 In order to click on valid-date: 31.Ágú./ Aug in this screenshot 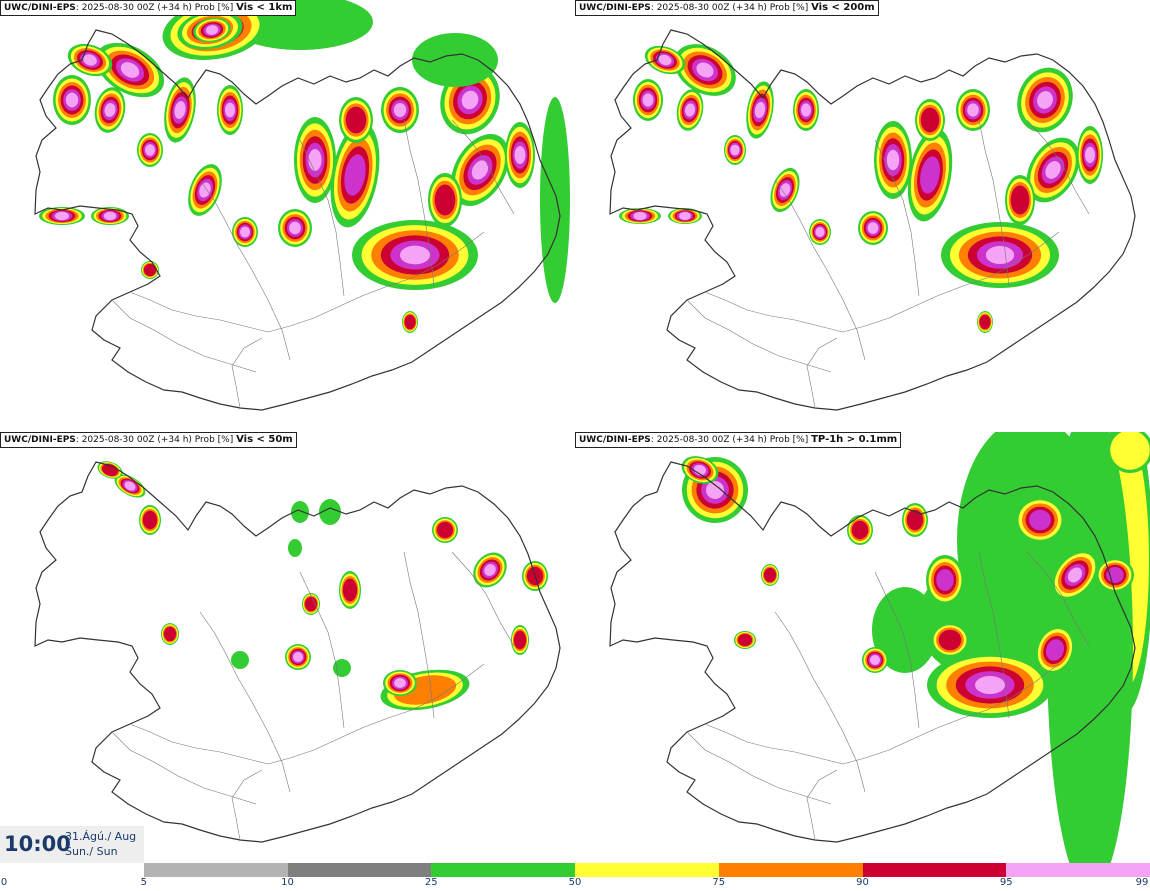, I will do `click(101, 836)`.